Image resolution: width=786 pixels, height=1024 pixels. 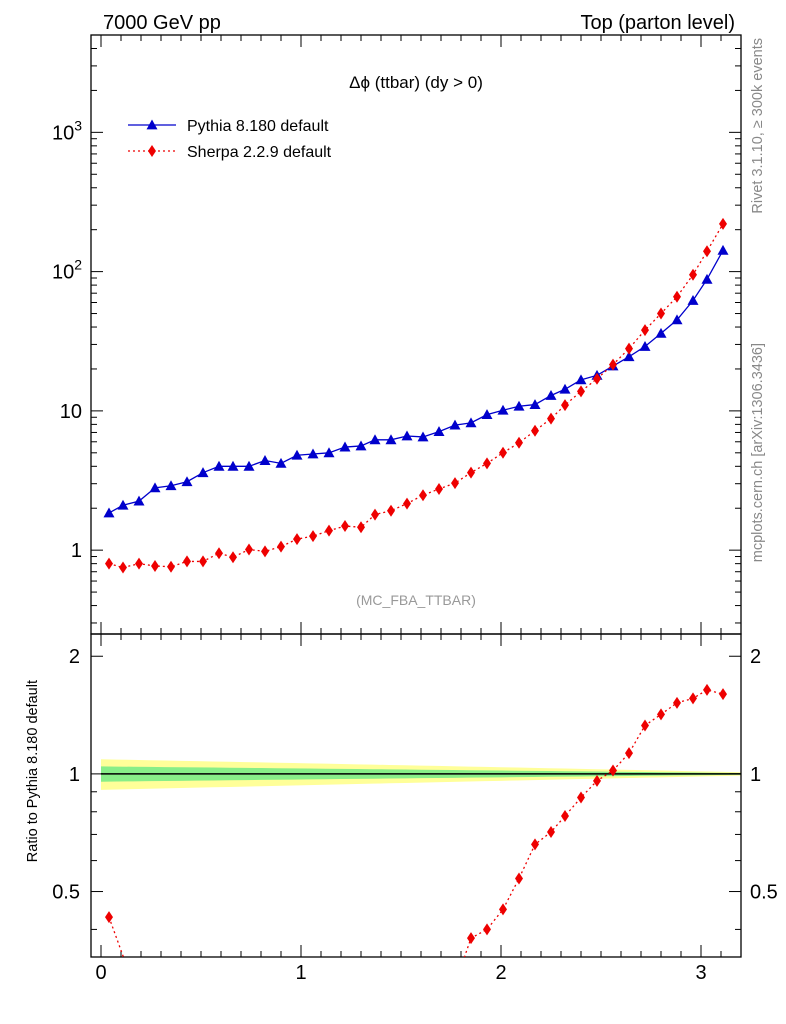 I want to click on chart-title: Δϕ (ttbar) (dy > 0), so click(x=416, y=82).